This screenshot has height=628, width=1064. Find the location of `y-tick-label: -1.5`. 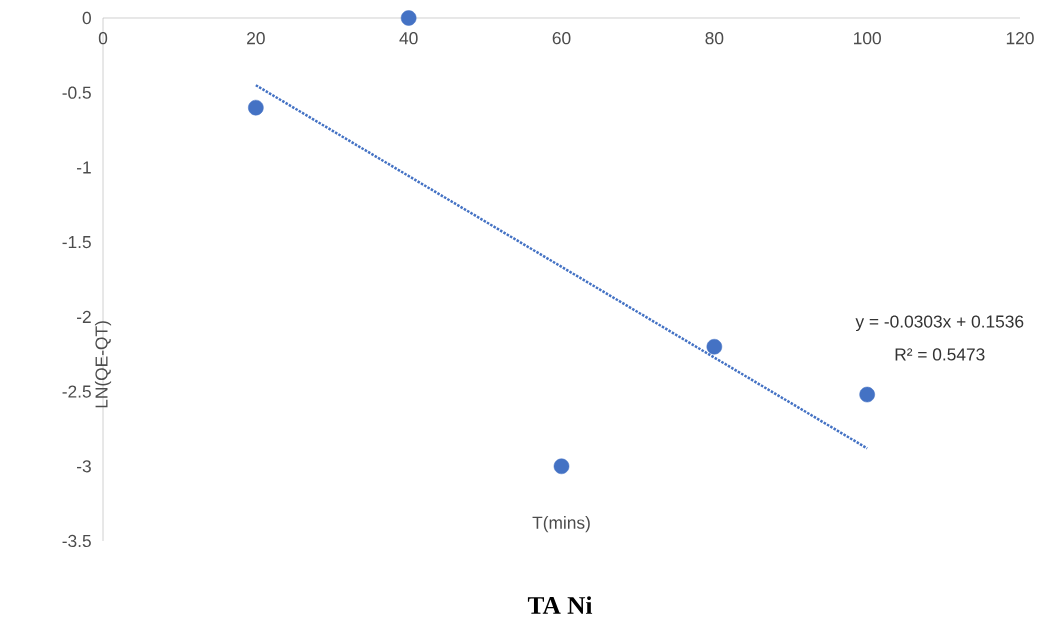

y-tick-label: -1.5 is located at coordinates (76, 242).